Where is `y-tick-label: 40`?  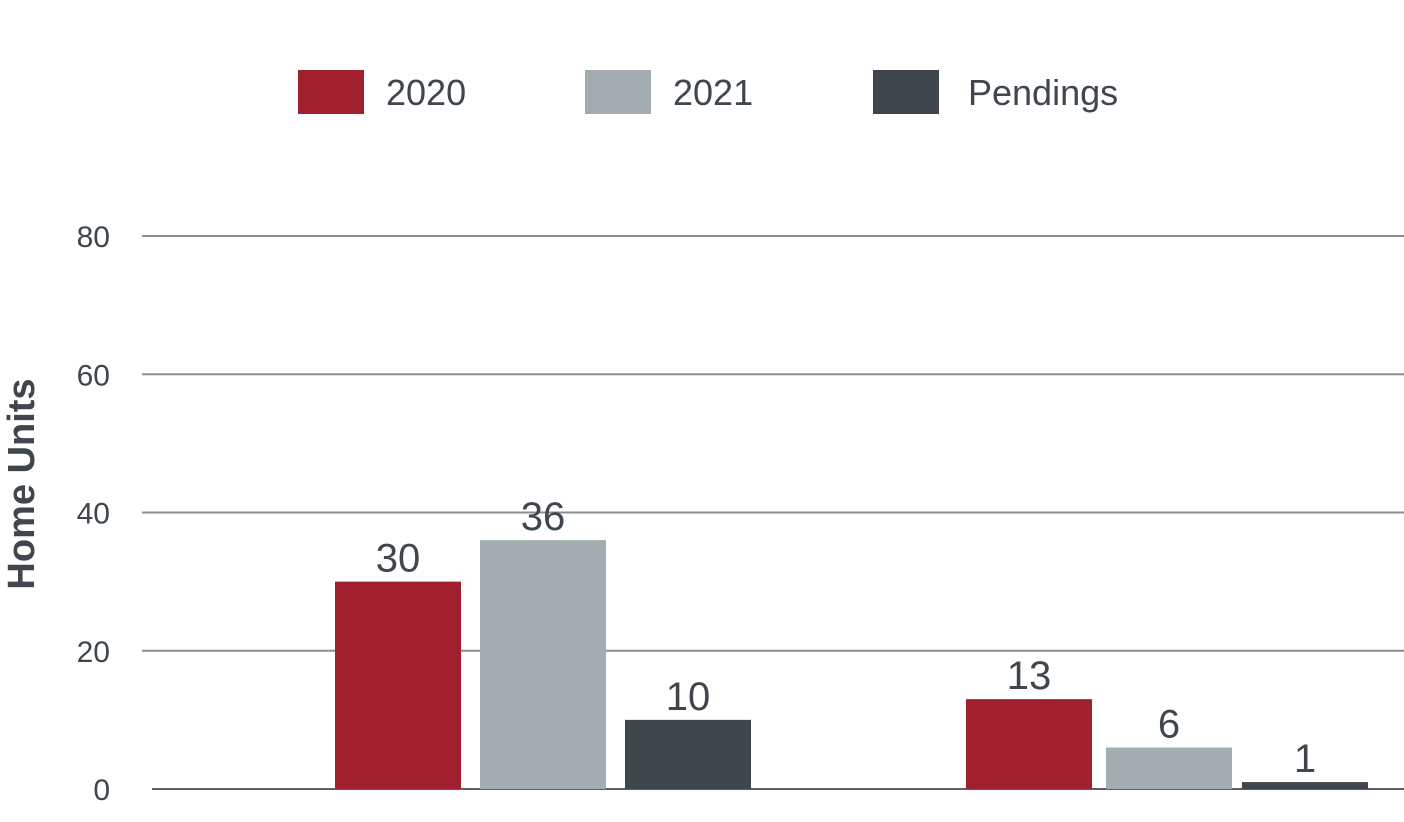 y-tick-label: 40 is located at coordinates (93, 514).